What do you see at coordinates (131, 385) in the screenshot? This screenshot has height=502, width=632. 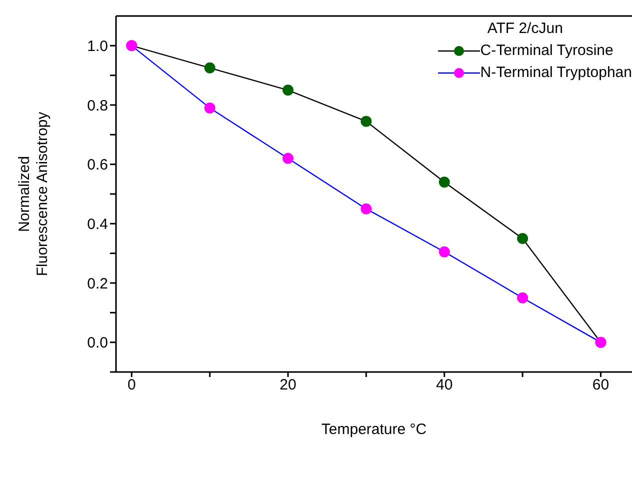 I see `x-tick-label: 0` at bounding box center [131, 385].